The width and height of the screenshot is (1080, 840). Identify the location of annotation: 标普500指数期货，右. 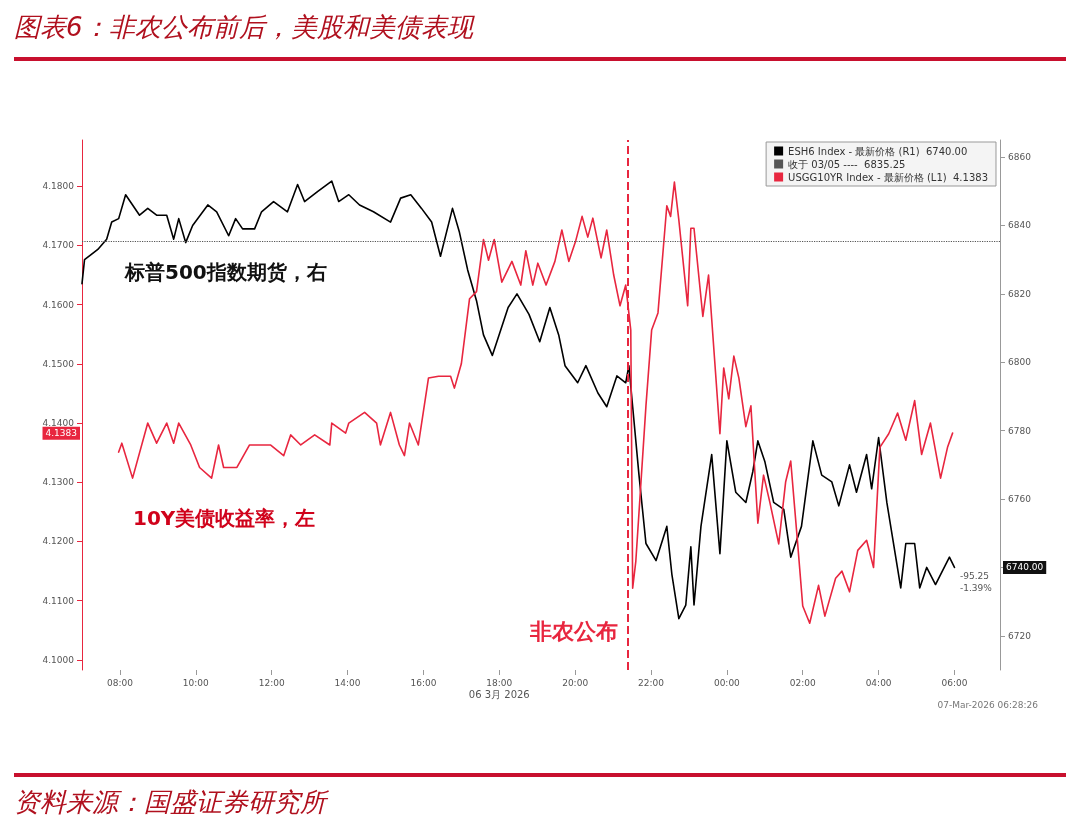
(225, 272).